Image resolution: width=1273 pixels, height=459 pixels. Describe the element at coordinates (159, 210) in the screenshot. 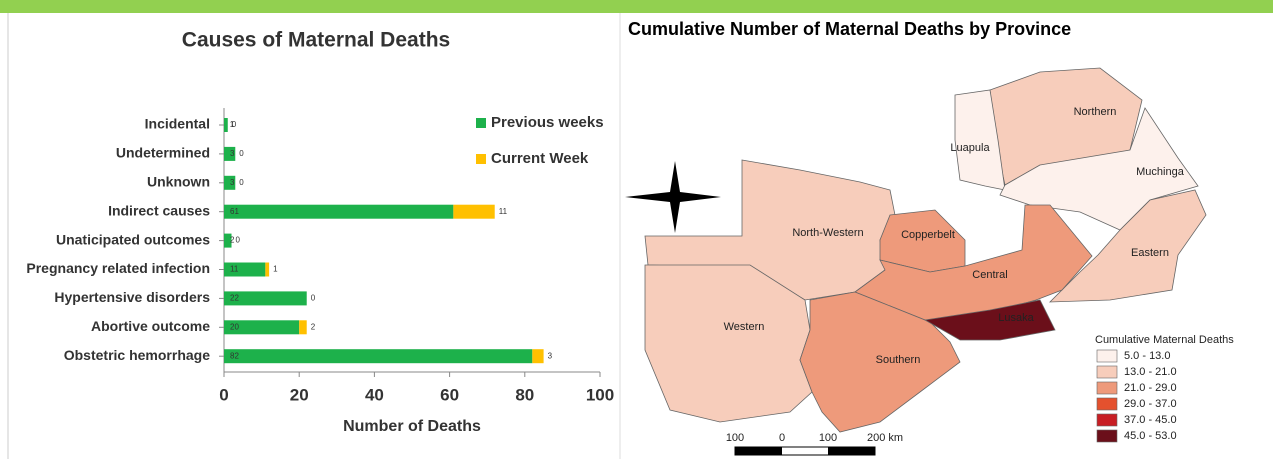

I see `y-tick-label: Indirect causes` at that location.